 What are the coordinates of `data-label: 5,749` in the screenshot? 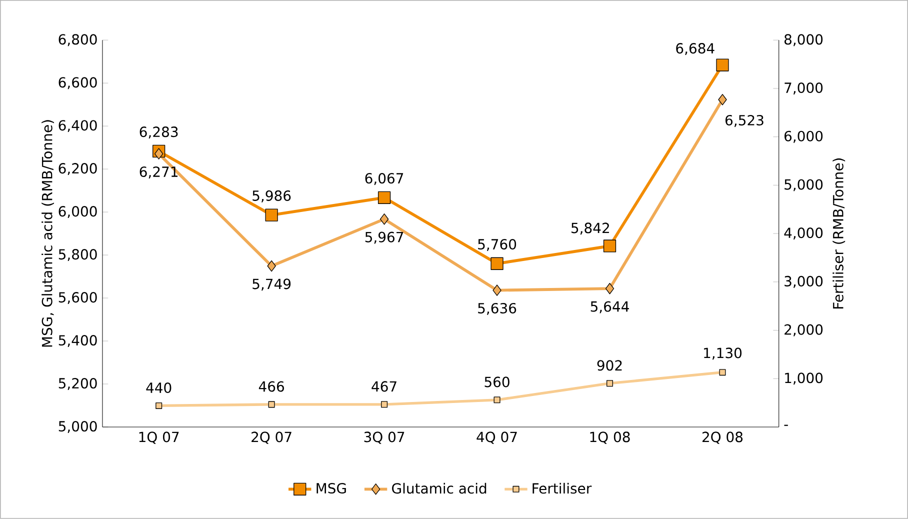 It's located at (271, 284).